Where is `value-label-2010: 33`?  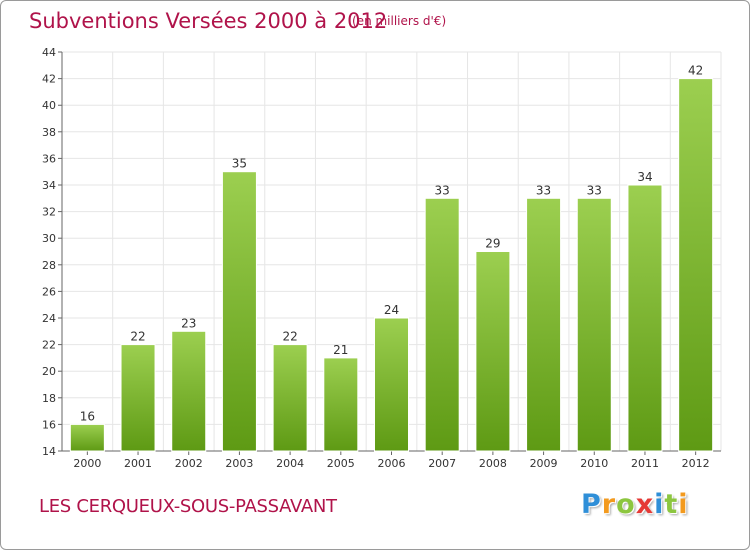
value-label-2010: 33 is located at coordinates (594, 190).